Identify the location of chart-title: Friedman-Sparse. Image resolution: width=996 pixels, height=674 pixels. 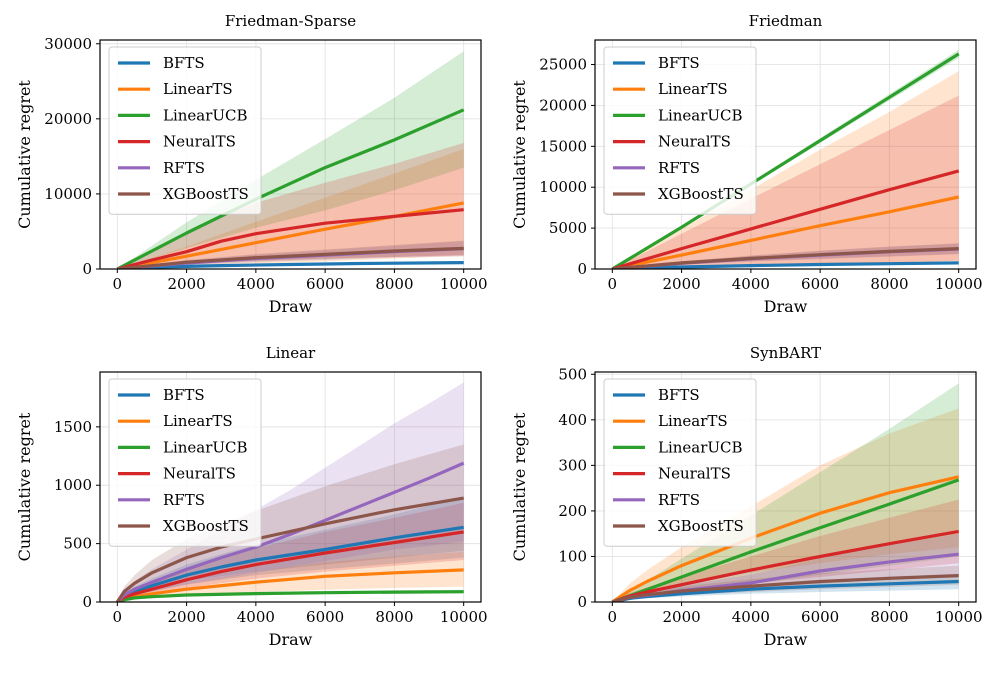
(290, 21).